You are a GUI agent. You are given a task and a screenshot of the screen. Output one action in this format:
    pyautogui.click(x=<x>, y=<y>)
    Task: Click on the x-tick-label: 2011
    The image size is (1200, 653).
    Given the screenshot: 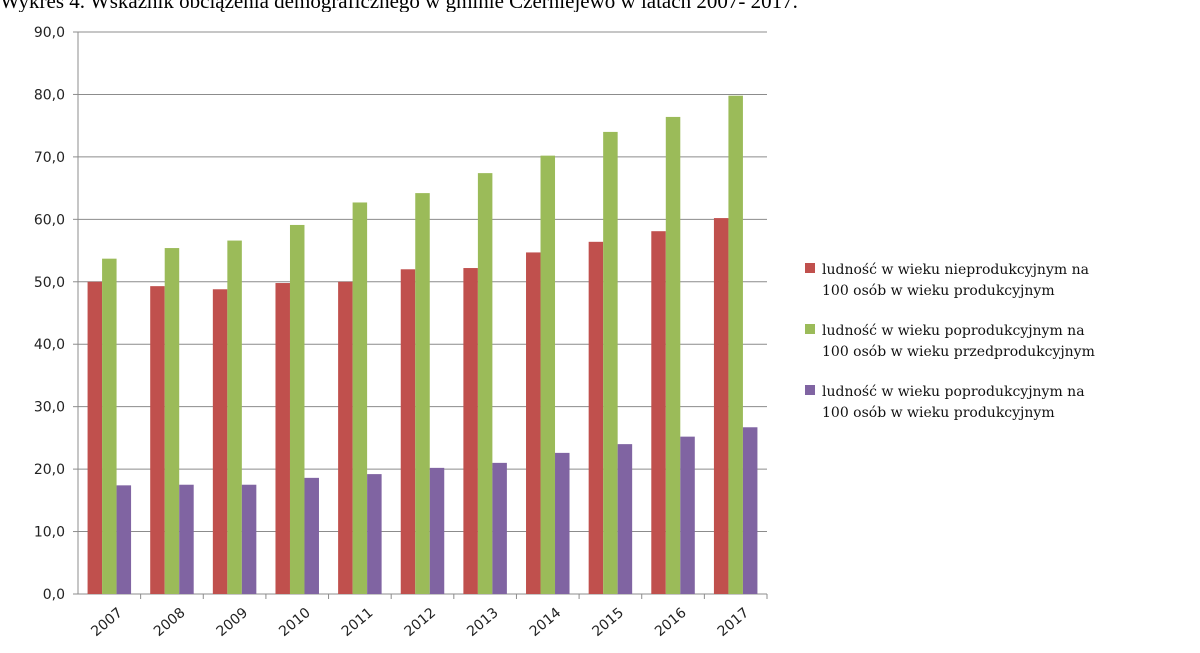 What is the action you would take?
    pyautogui.click(x=358, y=622)
    